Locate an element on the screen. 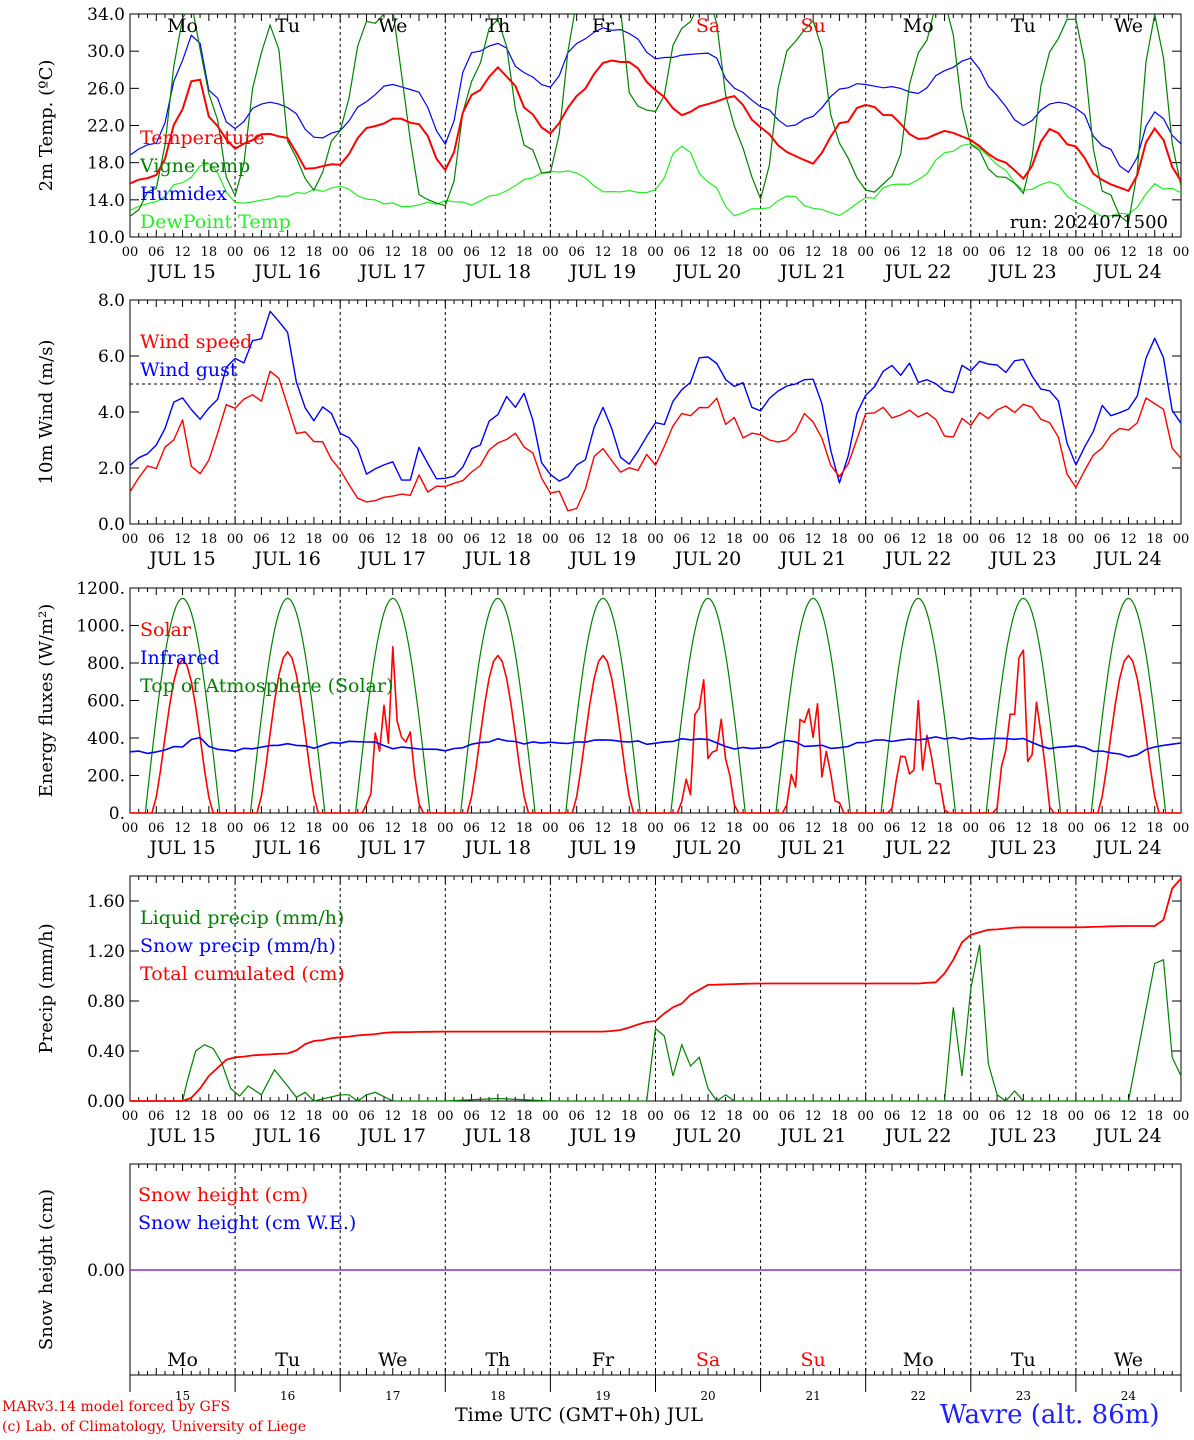 The width and height of the screenshot is (1194, 1440). y-tick-label: 10.0 is located at coordinates (106, 238).